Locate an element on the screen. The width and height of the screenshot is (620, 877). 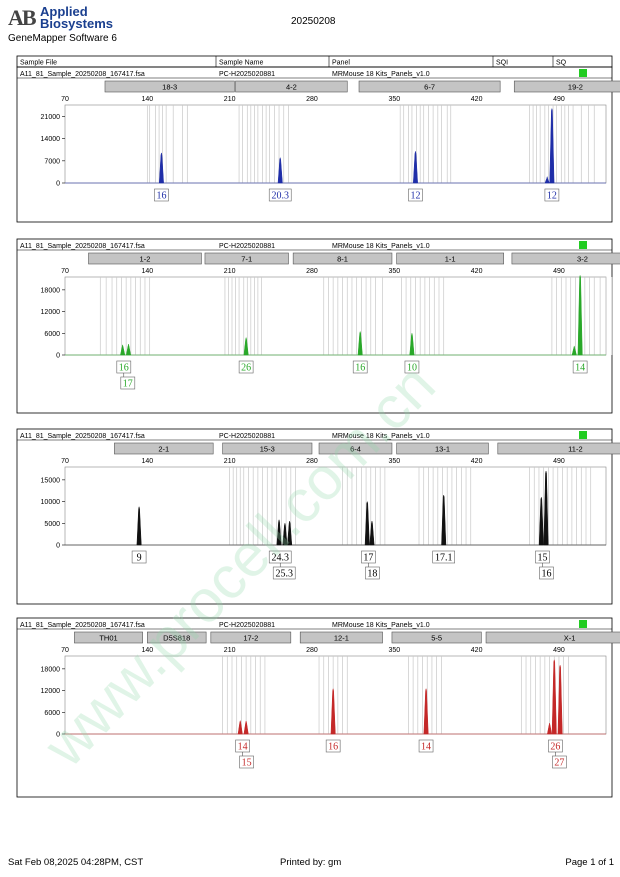
footer-page: Page 1 of 1 is located at coordinates (589, 862).